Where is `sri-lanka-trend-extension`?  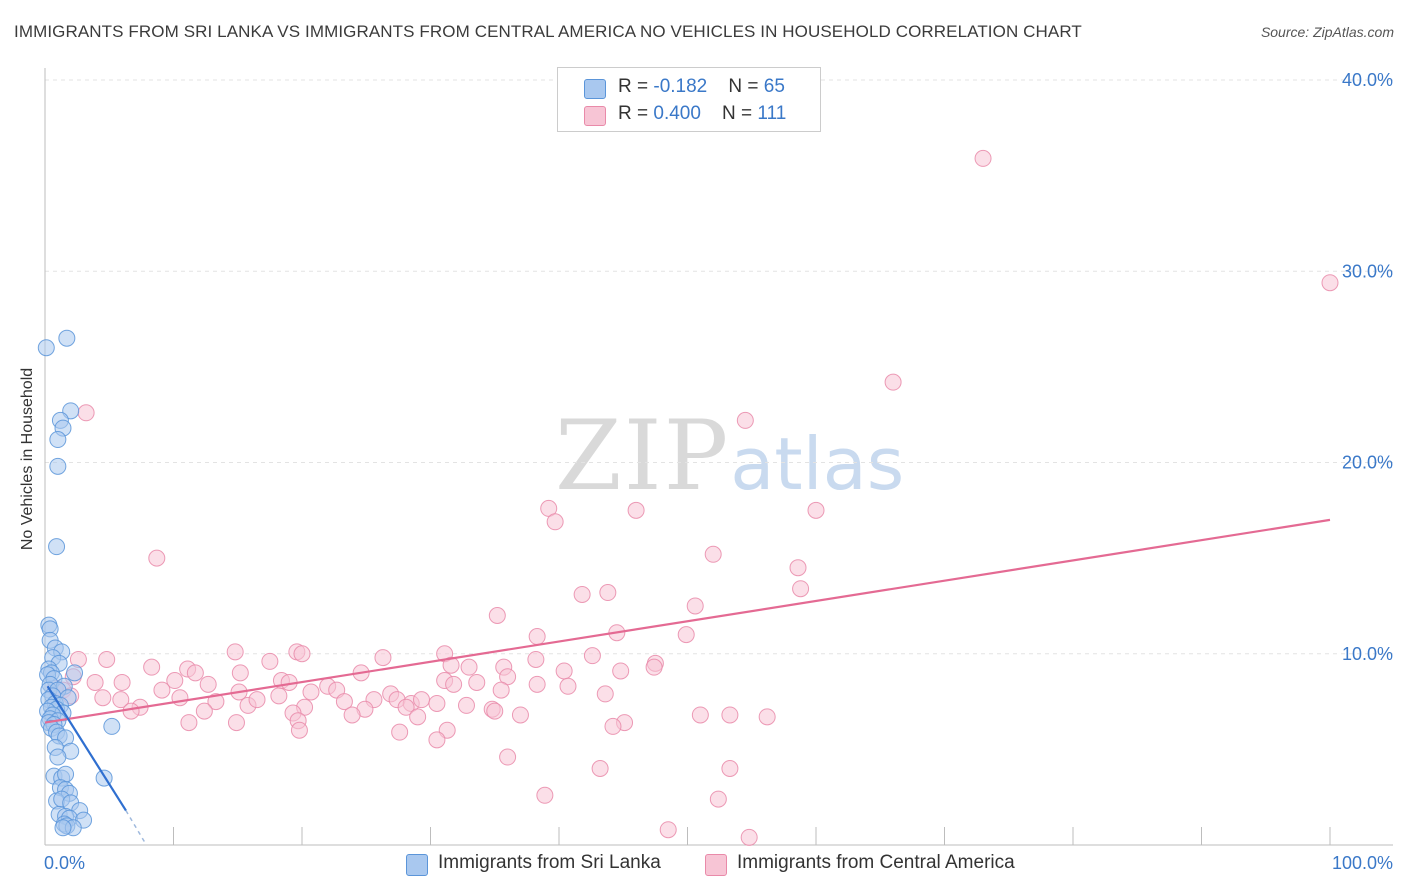
sri-lanka-trend-extension is located at coordinates (135, 827).